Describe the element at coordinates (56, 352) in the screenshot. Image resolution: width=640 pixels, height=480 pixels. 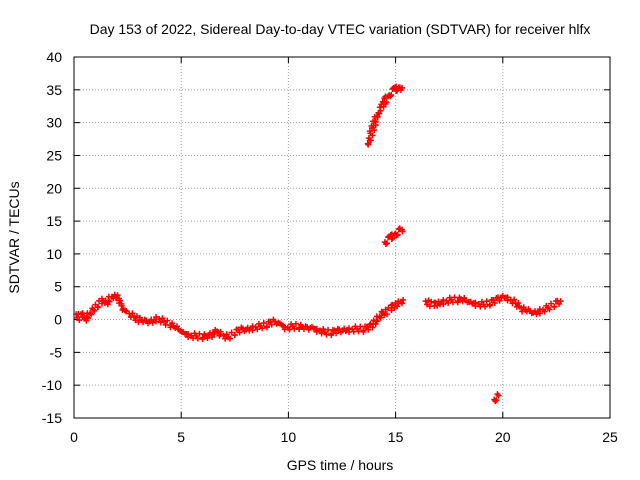
I see `y-tick-label: -5` at that location.